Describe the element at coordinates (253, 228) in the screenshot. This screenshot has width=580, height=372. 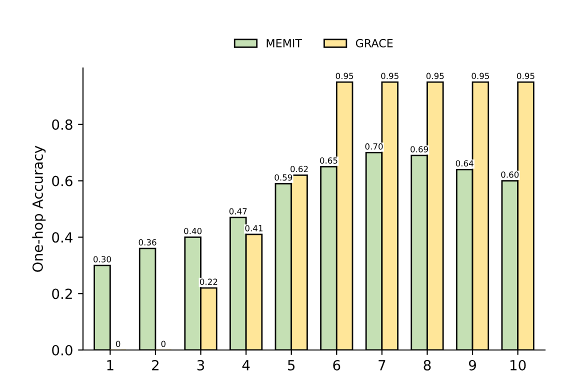
I see `data-label: 0.41` at that location.